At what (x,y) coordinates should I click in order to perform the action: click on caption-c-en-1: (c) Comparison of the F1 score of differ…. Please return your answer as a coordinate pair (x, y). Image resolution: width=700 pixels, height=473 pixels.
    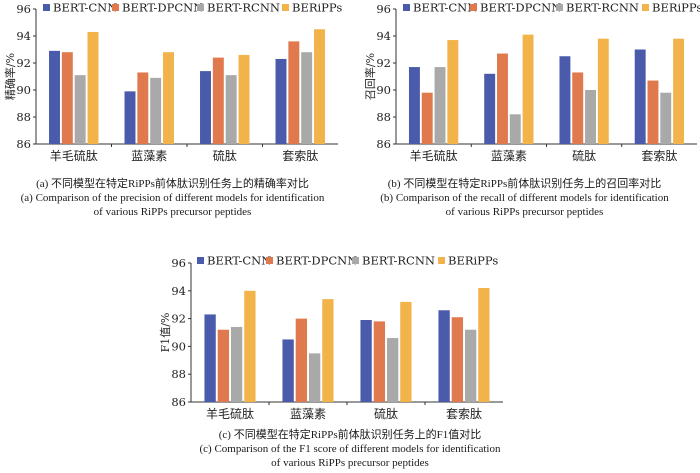
    Looking at the image, I should click on (350, 449).